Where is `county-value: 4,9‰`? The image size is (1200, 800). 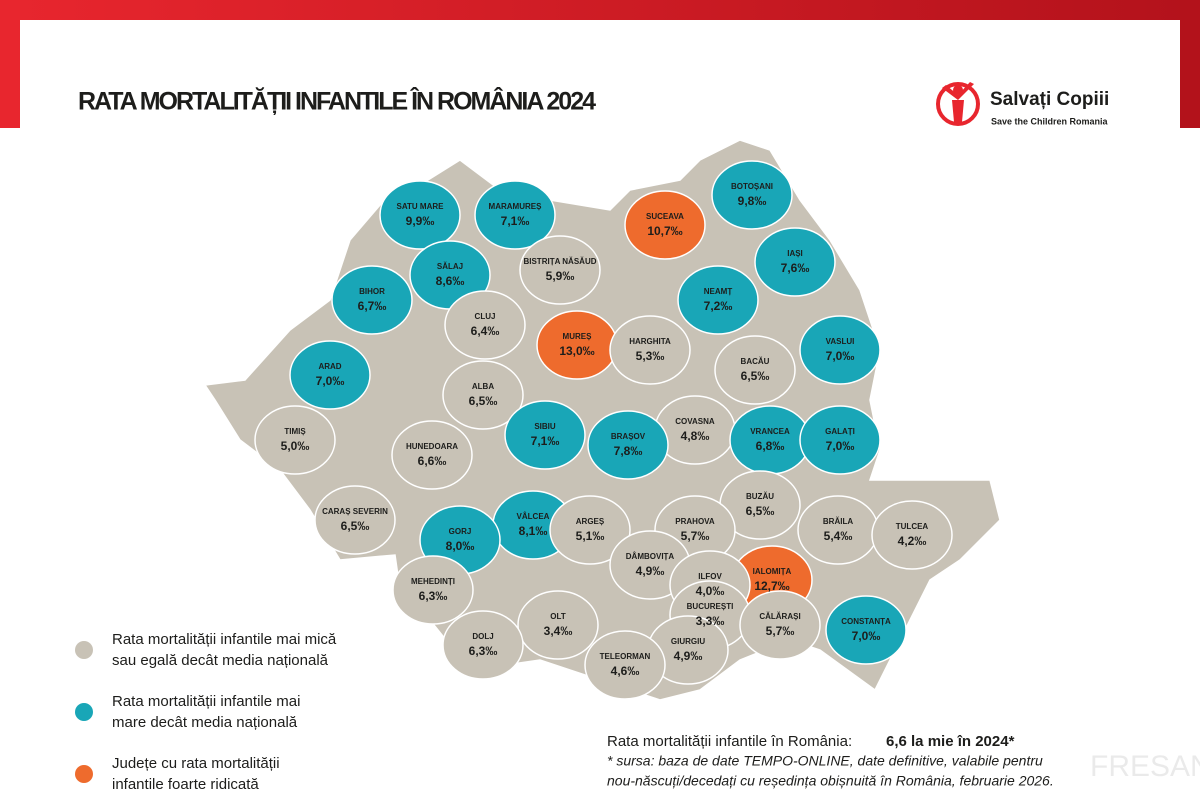 county-value: 4,9‰ is located at coordinates (688, 656).